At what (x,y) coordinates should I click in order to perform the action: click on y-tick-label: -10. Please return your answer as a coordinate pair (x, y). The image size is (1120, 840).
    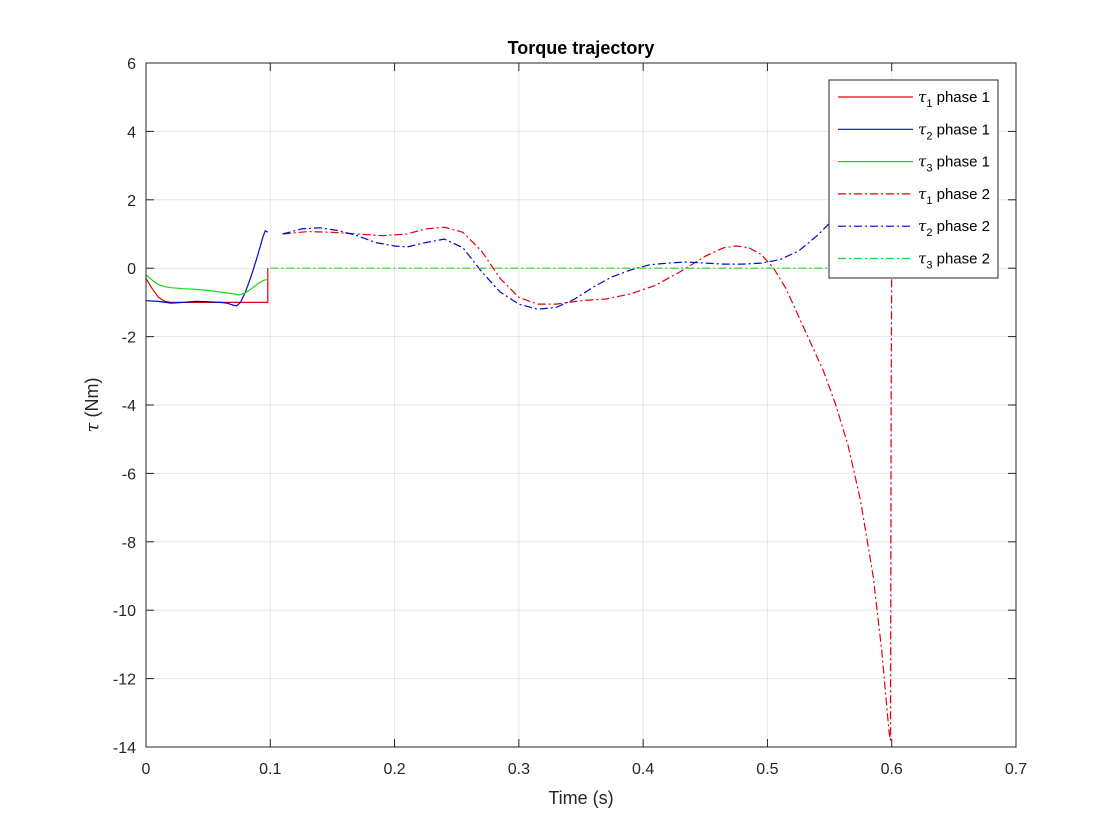
    Looking at the image, I should click on (124, 611).